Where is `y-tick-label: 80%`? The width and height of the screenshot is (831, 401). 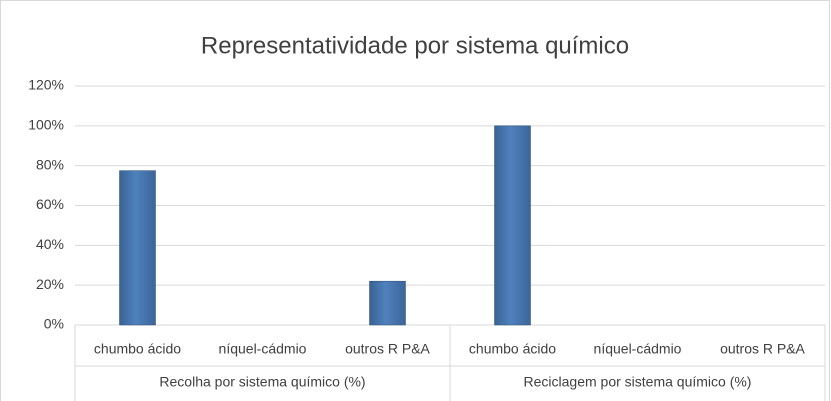
y-tick-label: 80% is located at coordinates (50, 164).